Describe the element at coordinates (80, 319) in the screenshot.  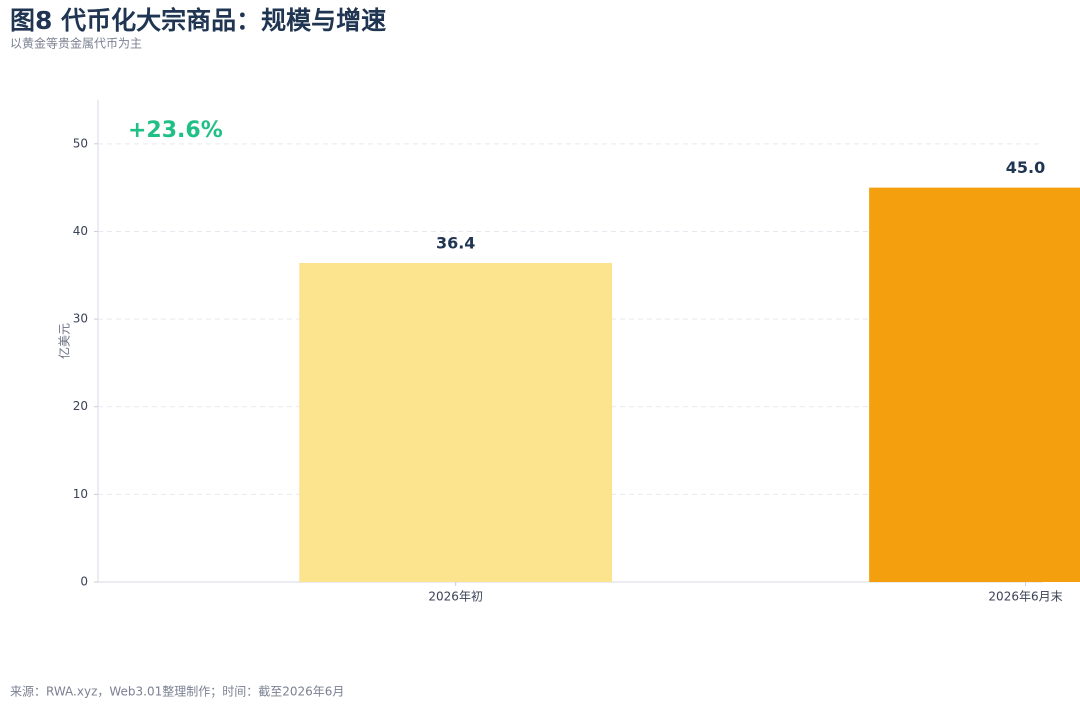
I see `y-tick-label: 30` at that location.